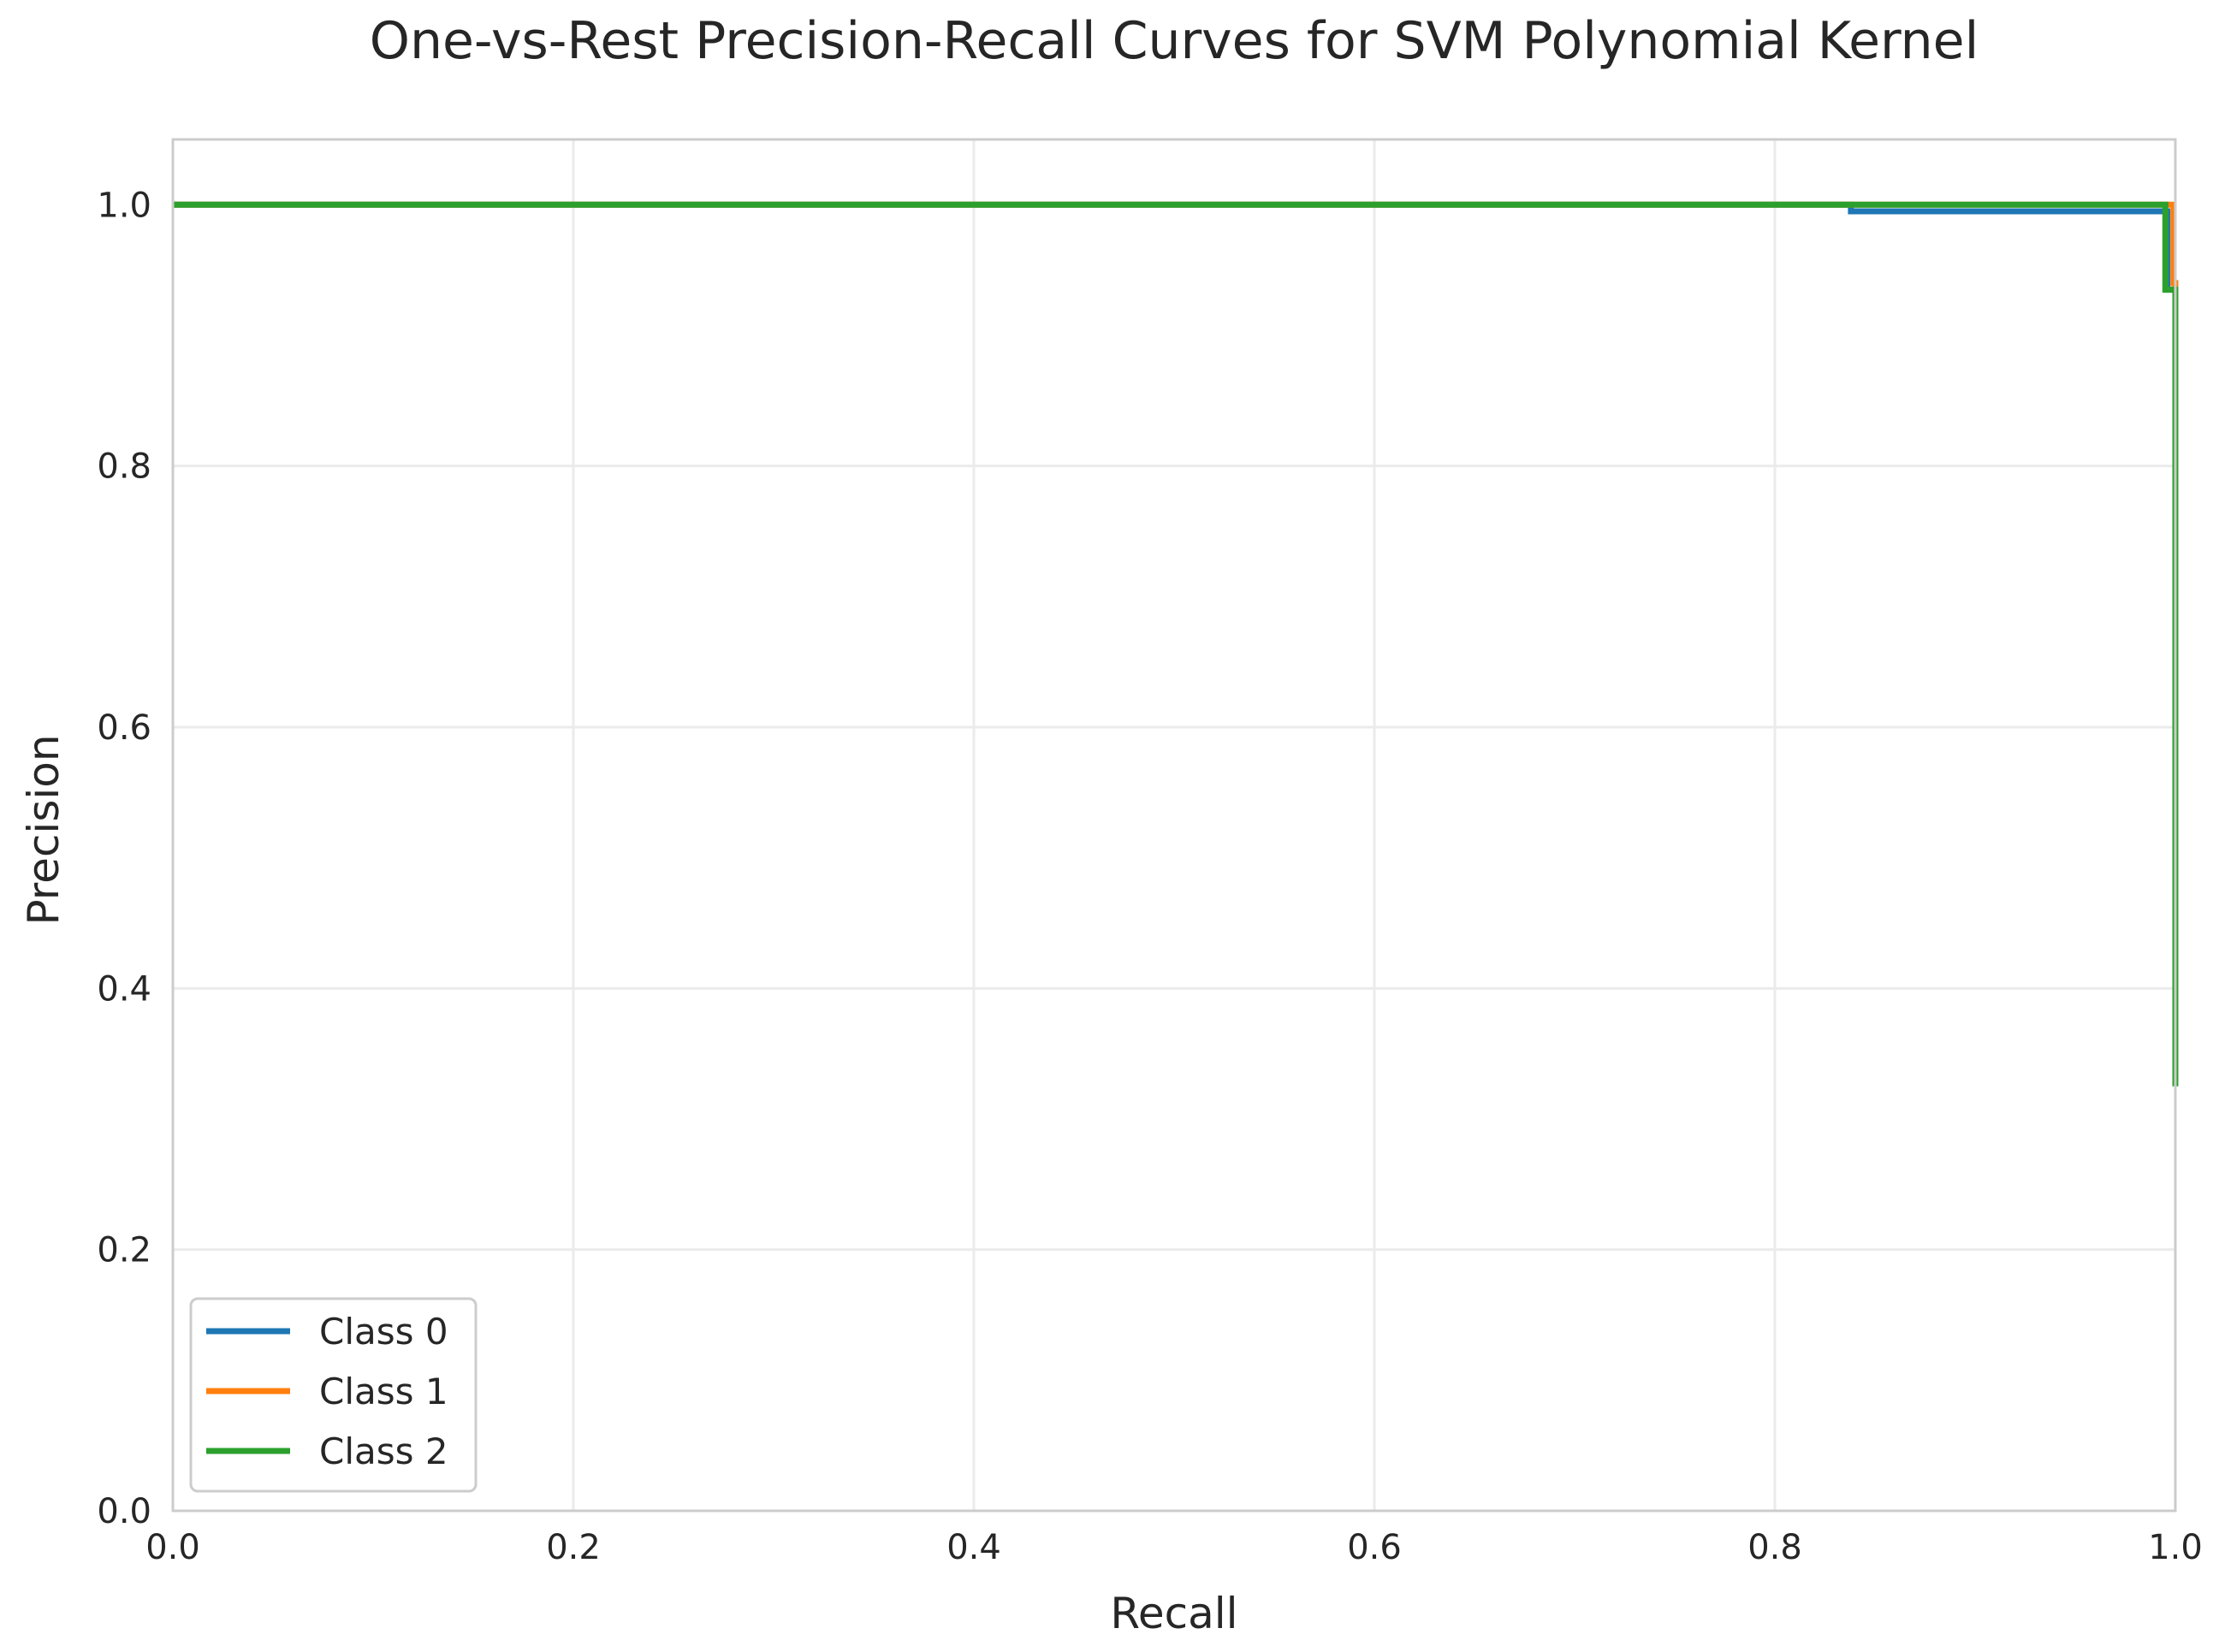 This screenshot has width=2219, height=1652. What do you see at coordinates (124, 989) in the screenshot?
I see `y-tick-label: 0.4` at bounding box center [124, 989].